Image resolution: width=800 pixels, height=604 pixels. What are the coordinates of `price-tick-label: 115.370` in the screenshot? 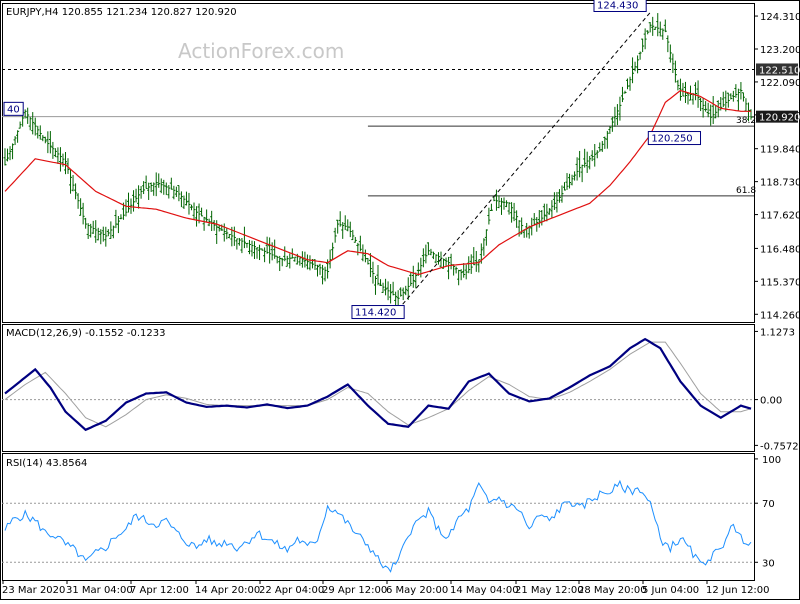 It's located at (780, 282).